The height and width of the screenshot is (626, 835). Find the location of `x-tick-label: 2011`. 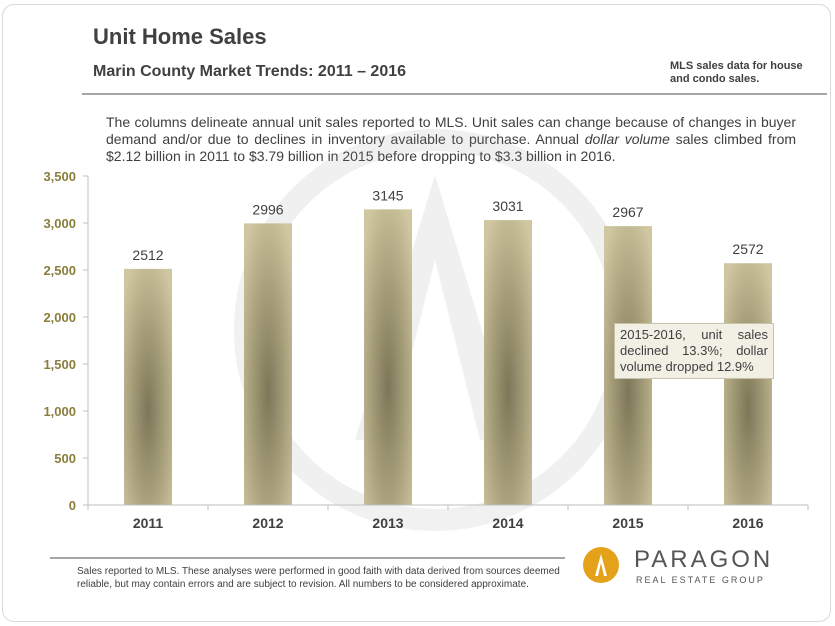

x-tick-label: 2011 is located at coordinates (148, 523).